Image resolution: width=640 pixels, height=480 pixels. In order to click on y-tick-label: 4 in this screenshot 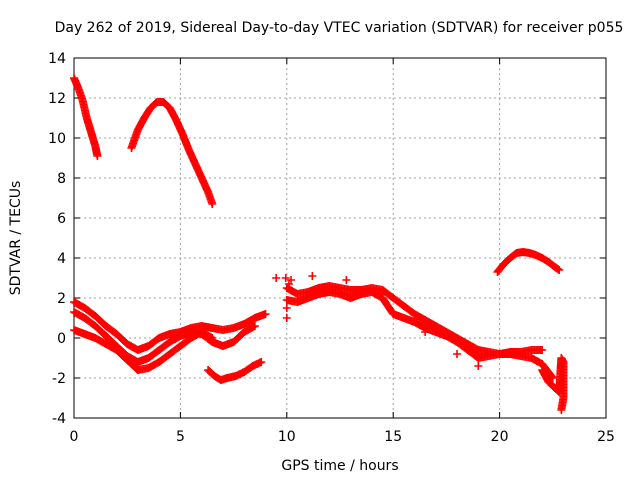, I will do `click(61, 259)`.